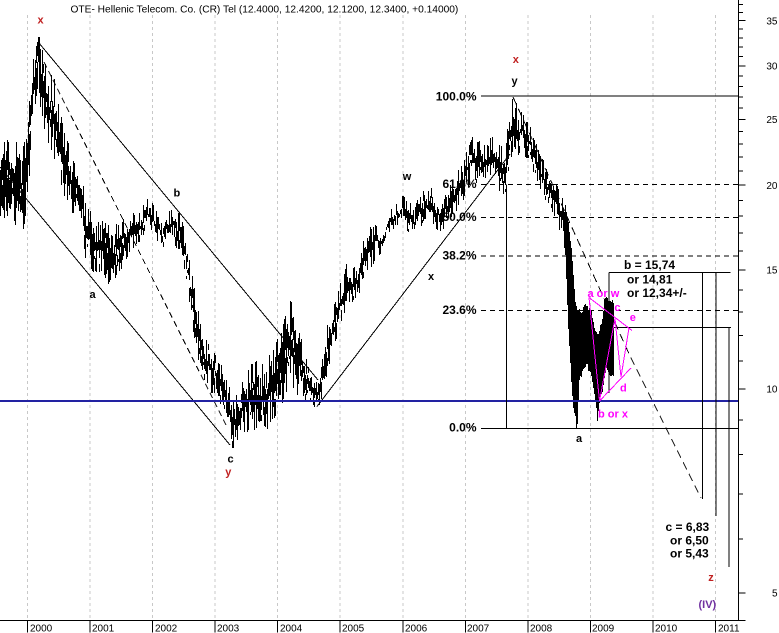  What do you see at coordinates (603, 628) in the screenshot?
I see `svg-text: 2009` at bounding box center [603, 628].